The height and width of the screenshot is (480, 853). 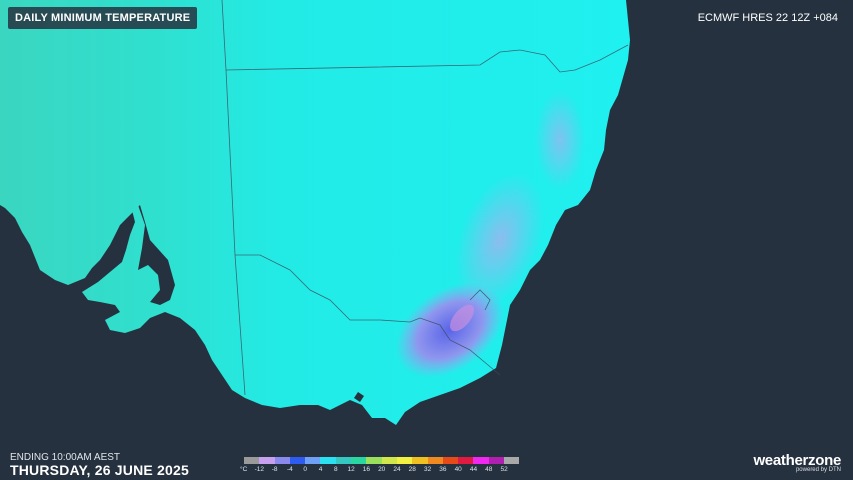 What do you see at coordinates (397, 469) in the screenshot?
I see `legend-tick-label: 24` at bounding box center [397, 469].